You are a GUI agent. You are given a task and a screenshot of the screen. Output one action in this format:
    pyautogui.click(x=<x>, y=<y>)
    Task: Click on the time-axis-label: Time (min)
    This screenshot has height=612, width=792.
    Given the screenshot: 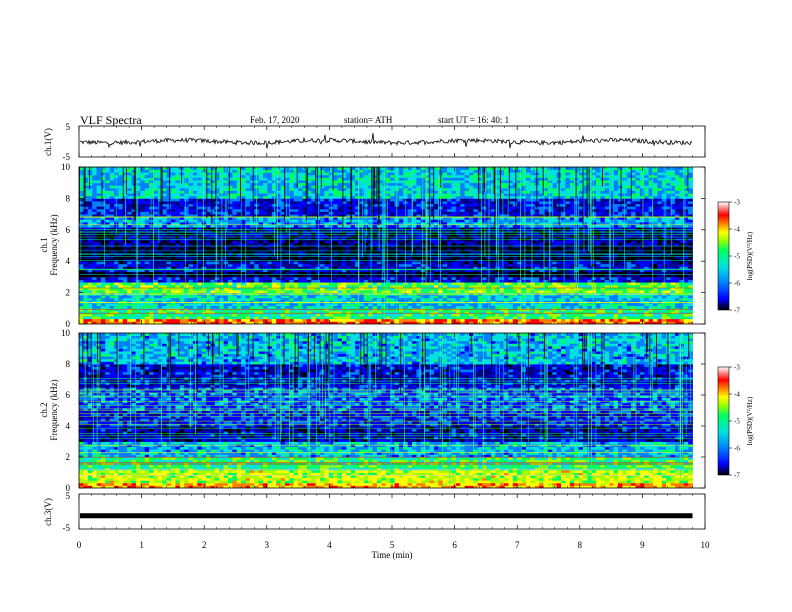 What is the action you would take?
    pyautogui.click(x=392, y=555)
    